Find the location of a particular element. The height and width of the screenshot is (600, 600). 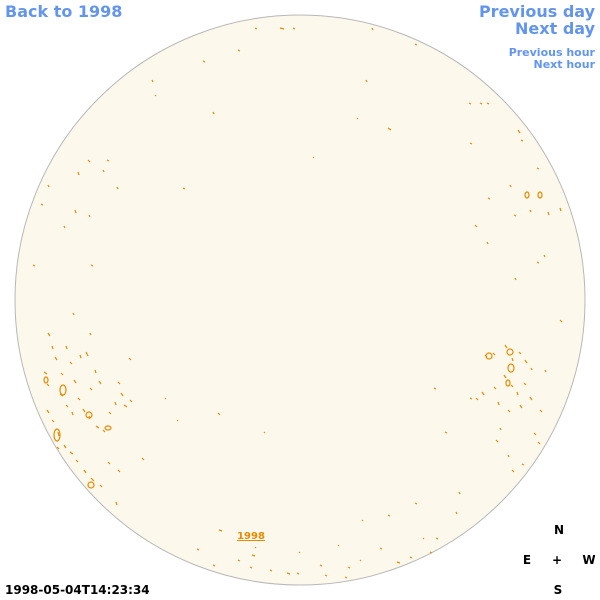

compass-center: + is located at coordinates (557, 560).